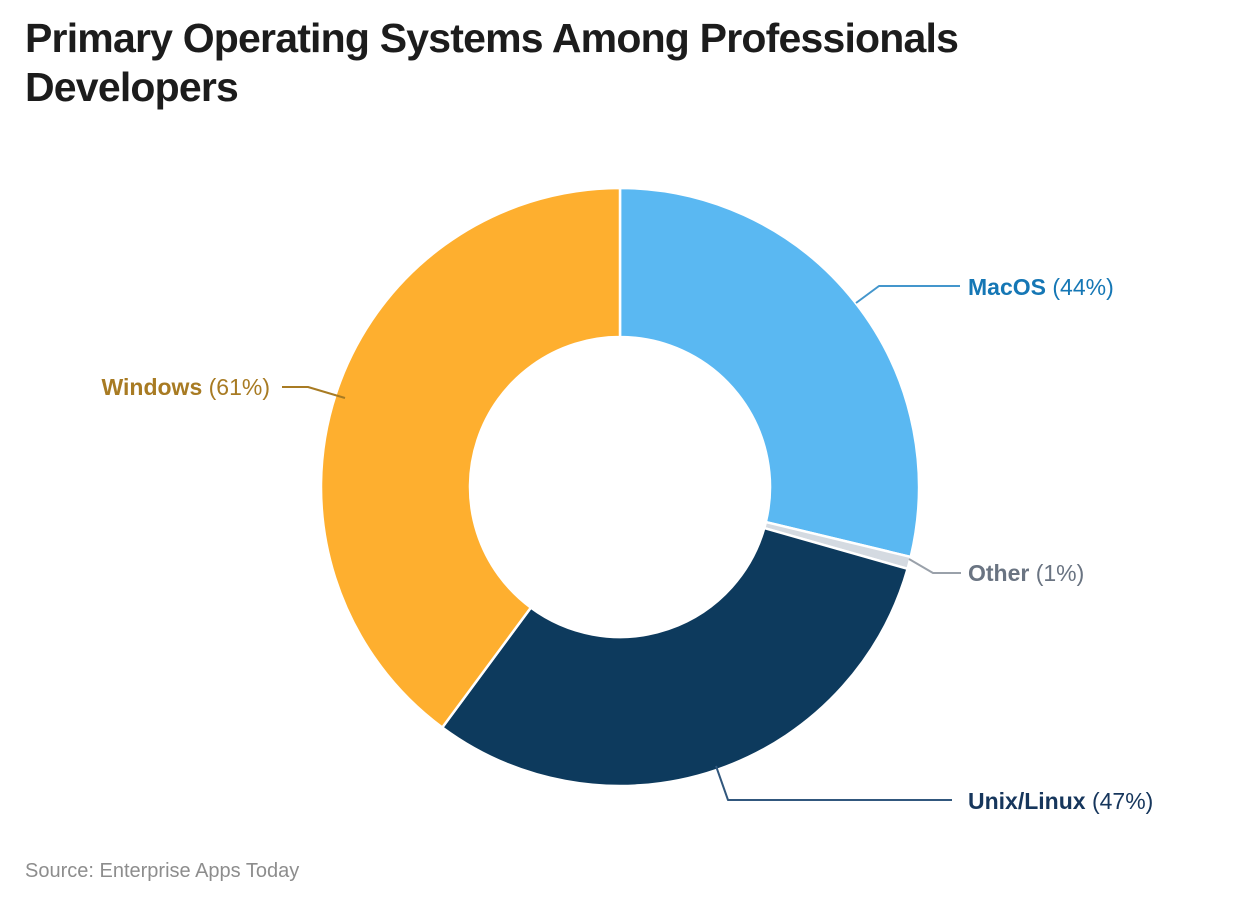  Describe the element at coordinates (470, 457) in the screenshot. I see `slice-windows` at that location.